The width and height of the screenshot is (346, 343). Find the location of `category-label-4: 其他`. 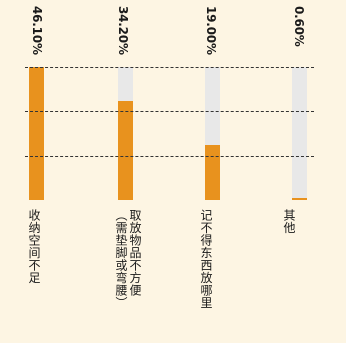

category-label-4: 其他 is located at coordinates (289, 221).